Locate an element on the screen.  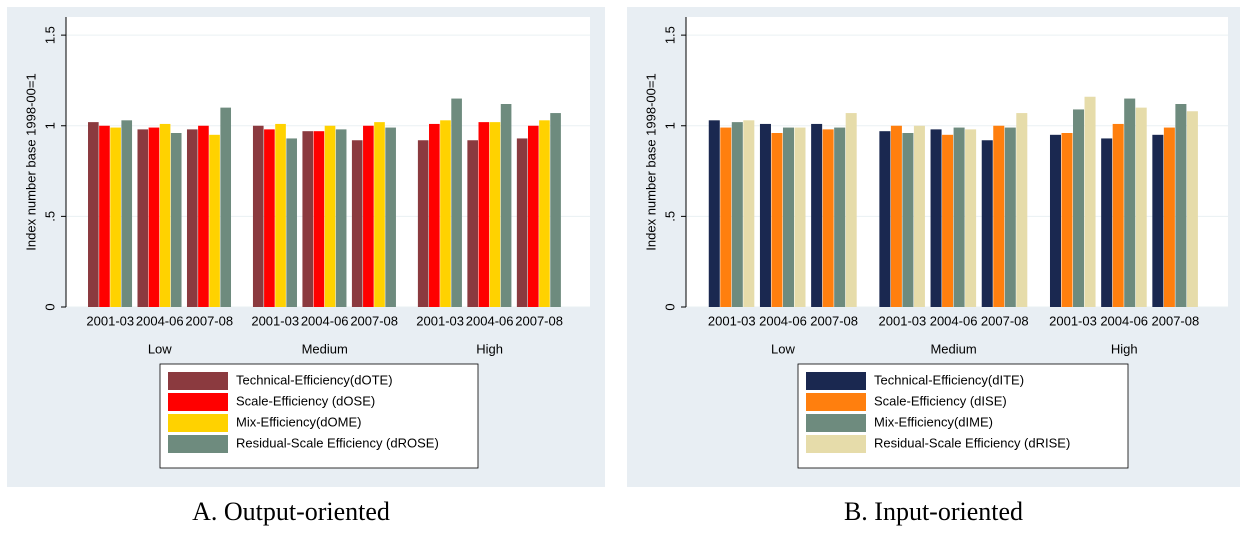
legend-label: Residual-Scale Efficiency (dROSE) is located at coordinates (337, 442).